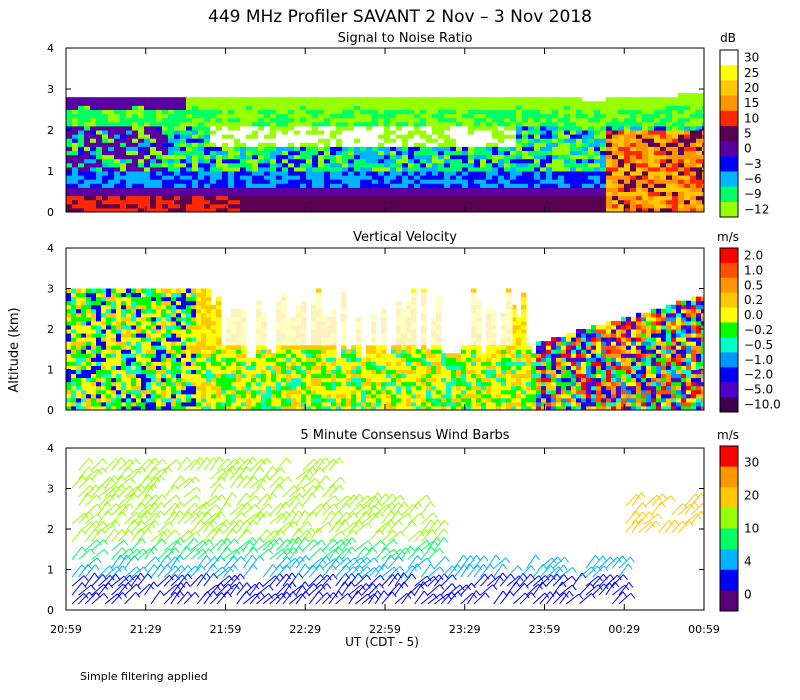 The width and height of the screenshot is (800, 700). Describe the element at coordinates (704, 629) in the screenshot. I see `x-tick-label: 00:59` at that location.